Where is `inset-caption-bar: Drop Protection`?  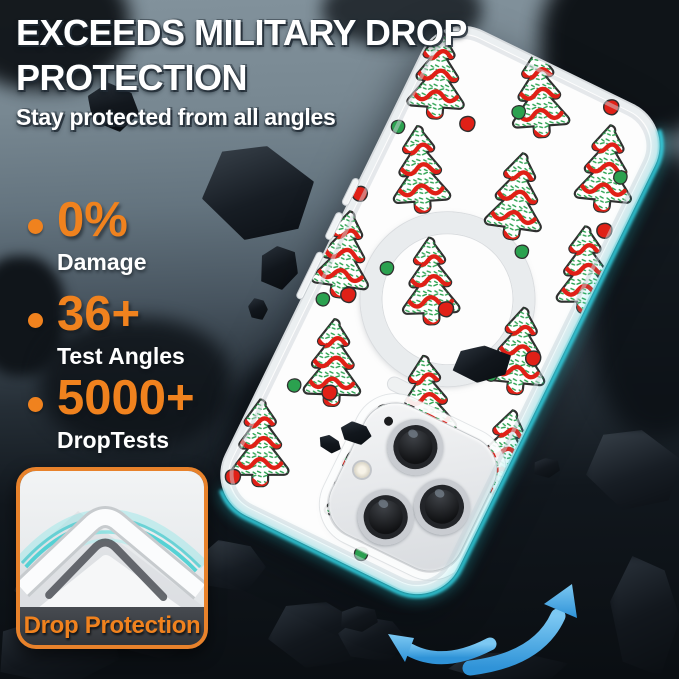 inset-caption-bar: Drop Protection is located at coordinates (112, 626).